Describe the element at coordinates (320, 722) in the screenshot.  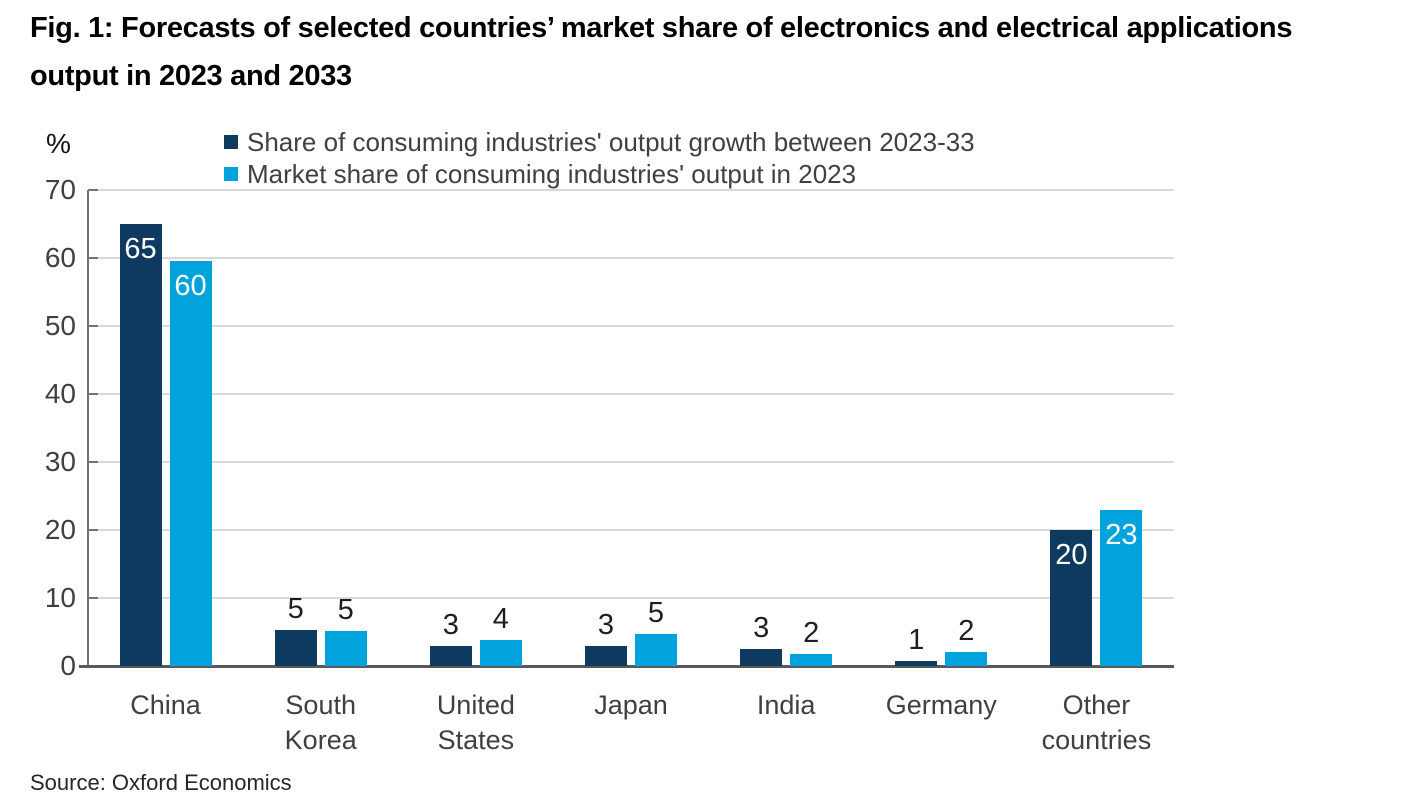
I see `x-axis-category-label: South Korea` at that location.